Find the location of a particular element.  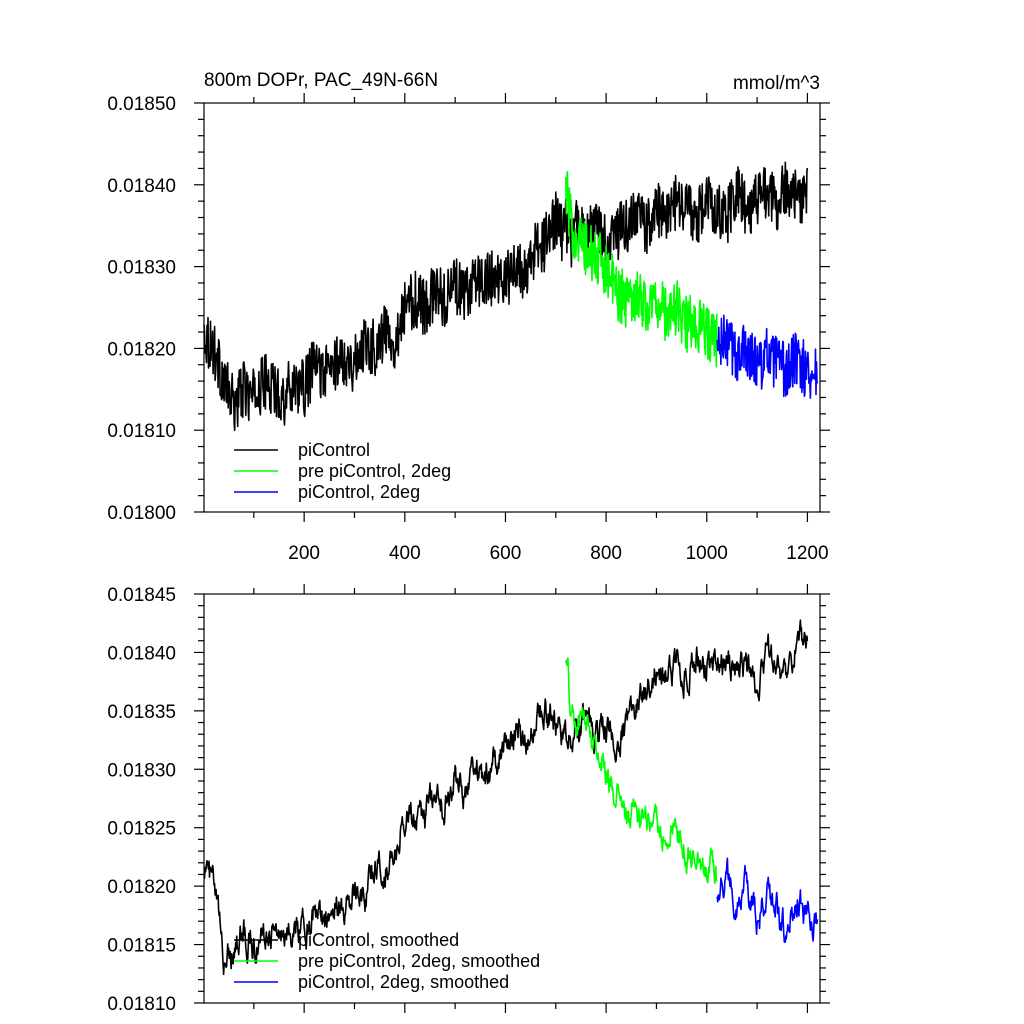

x-tick-label: 1000 is located at coordinates (707, 553).